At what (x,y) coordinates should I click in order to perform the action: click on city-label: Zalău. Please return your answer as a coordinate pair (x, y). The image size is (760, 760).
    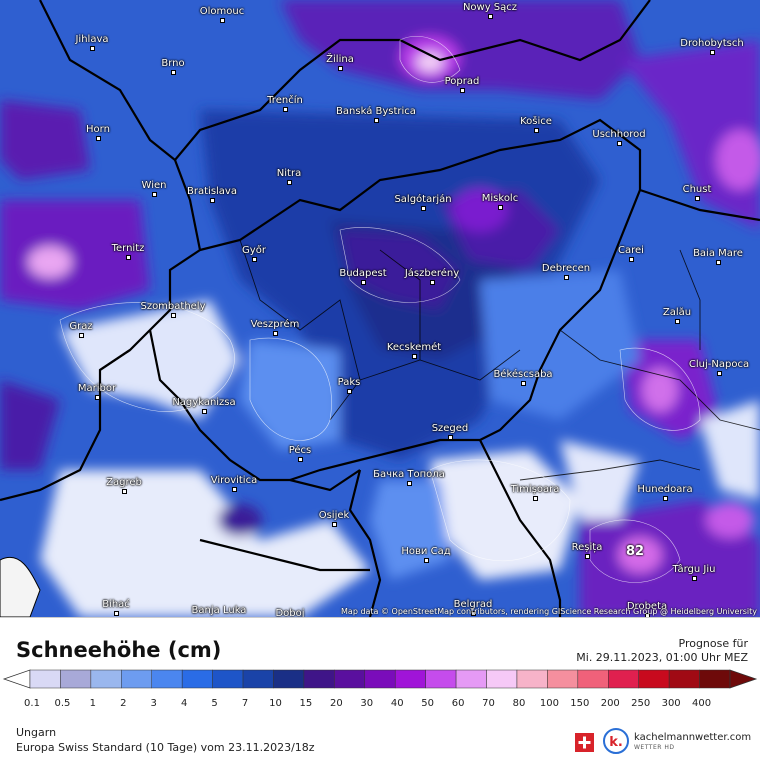
    Looking at the image, I should click on (677, 312).